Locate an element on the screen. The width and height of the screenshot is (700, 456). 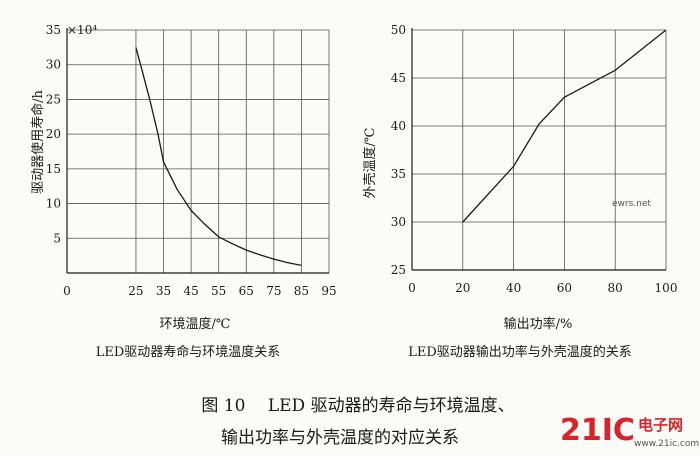
chart-left-y-tick-label: 25 is located at coordinates (53, 99).